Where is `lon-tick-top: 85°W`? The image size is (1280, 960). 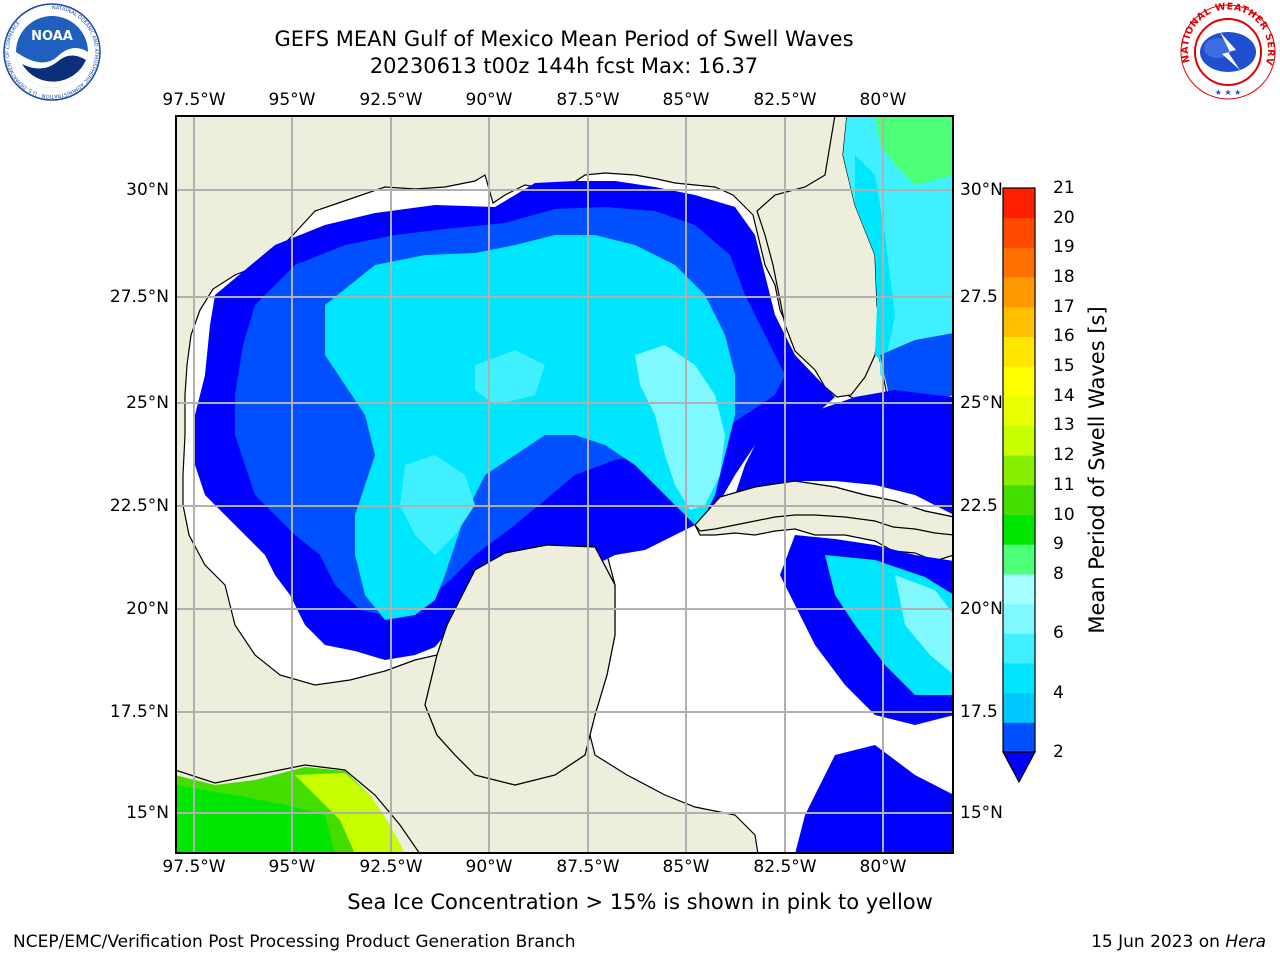 lon-tick-top: 85°W is located at coordinates (686, 100).